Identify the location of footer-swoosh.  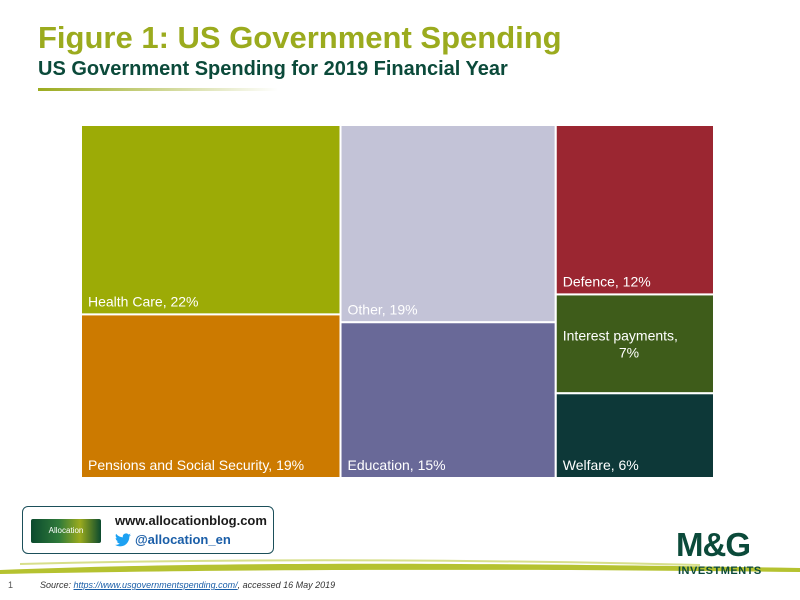
(400, 566).